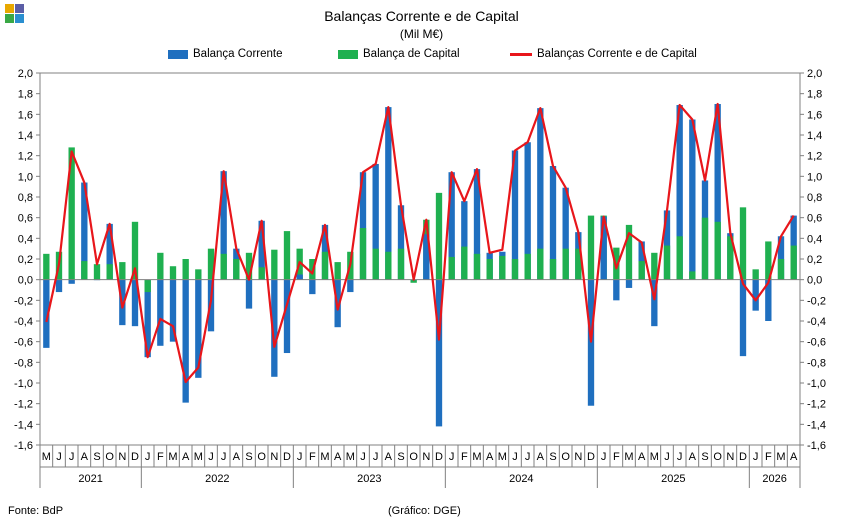 This screenshot has height=525, width=843. I want to click on legend-item-capital: Balança de Capital, so click(399, 54).